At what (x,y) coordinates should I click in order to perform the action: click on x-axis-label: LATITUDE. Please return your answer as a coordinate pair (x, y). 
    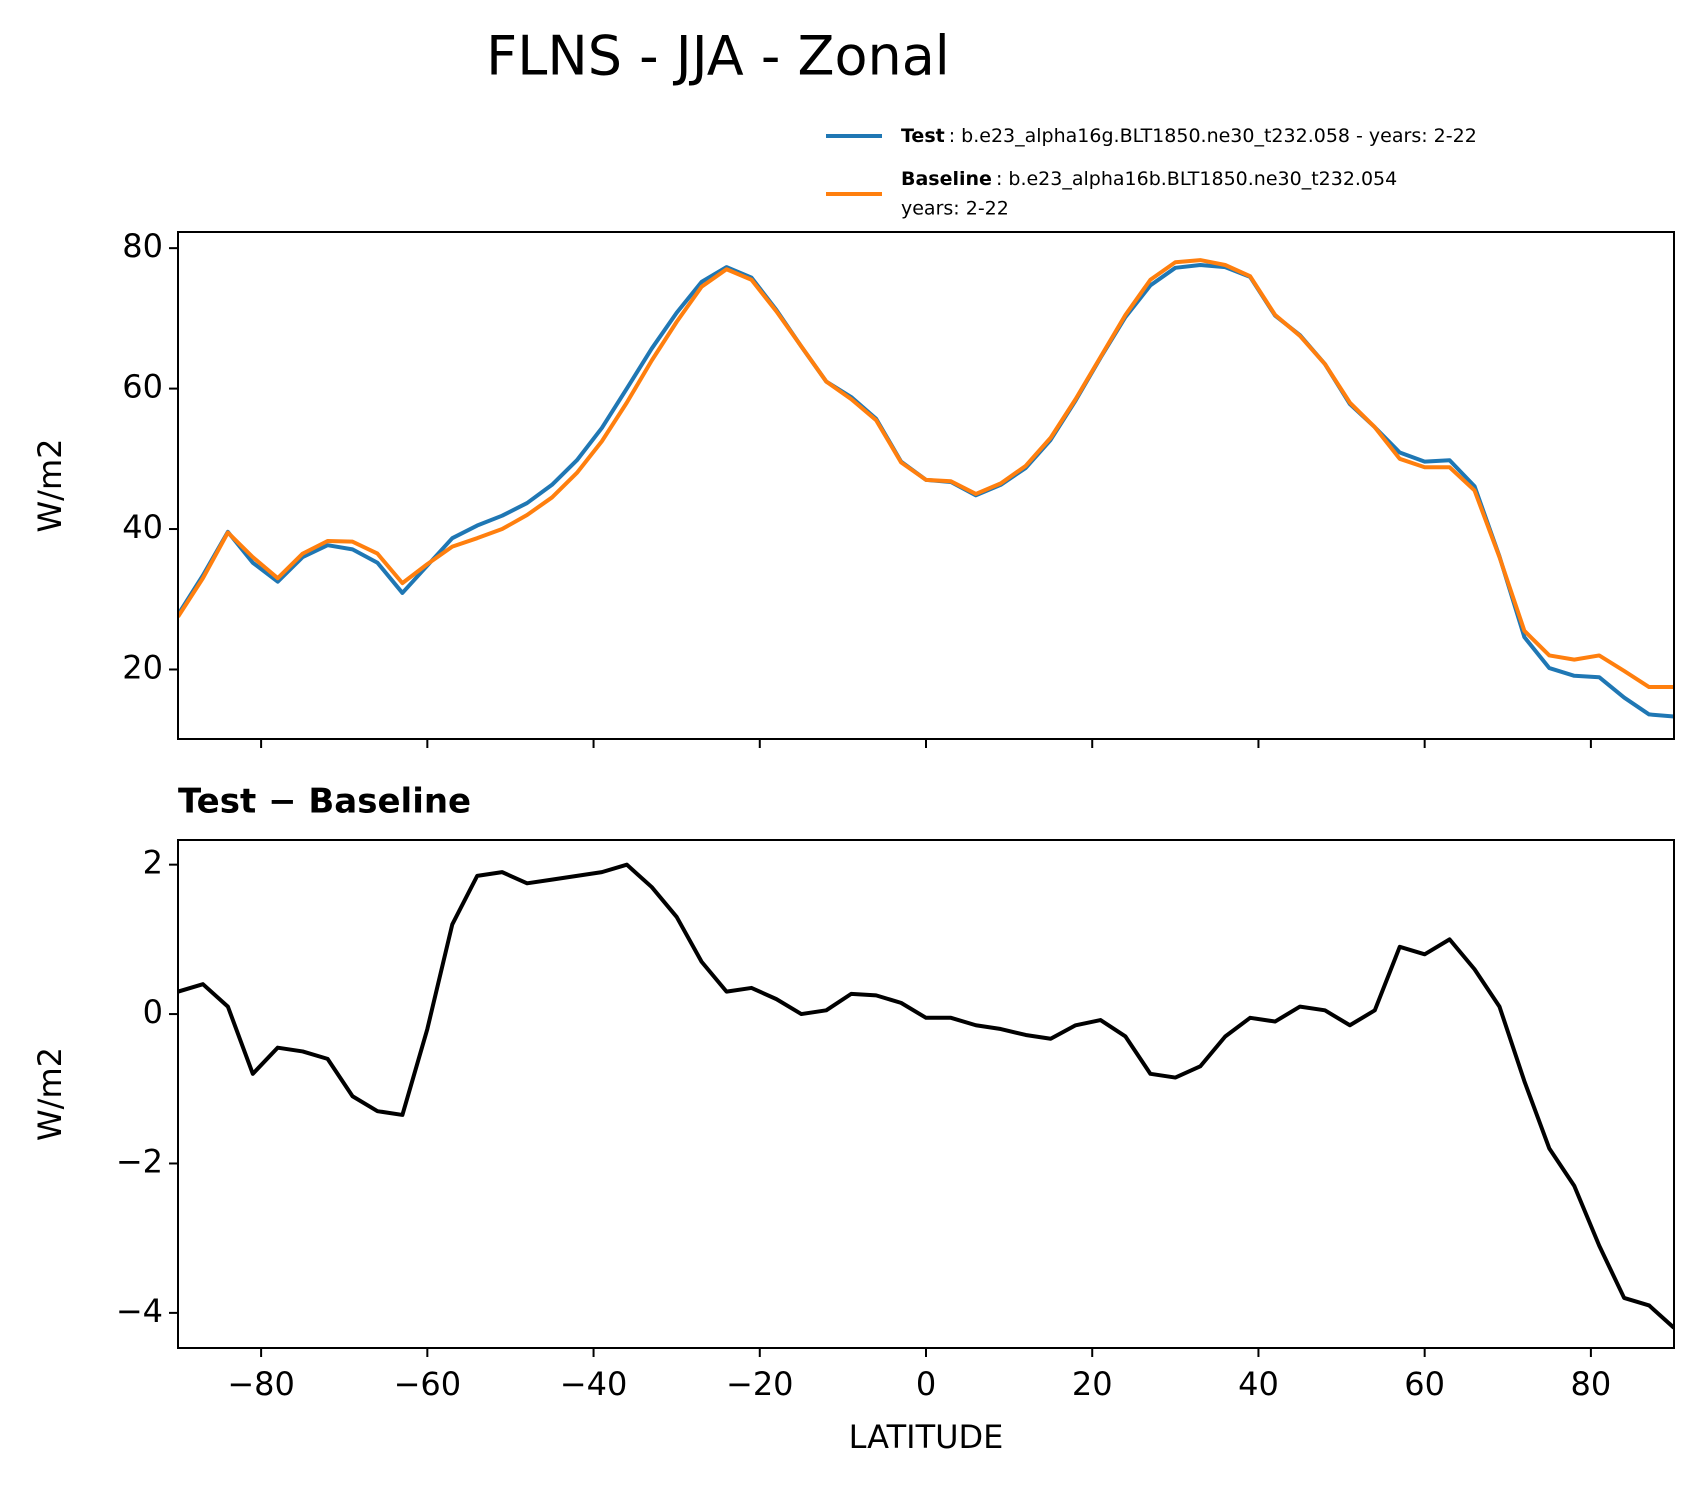
    Looking at the image, I should click on (926, 1437).